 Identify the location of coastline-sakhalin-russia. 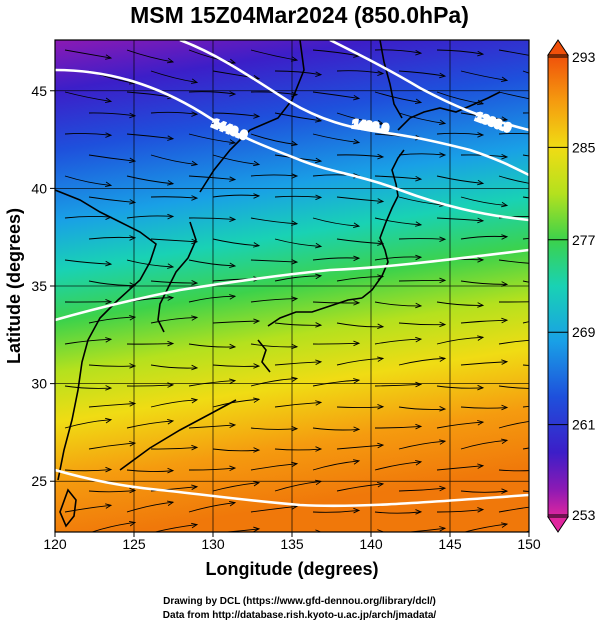
(301, 116).